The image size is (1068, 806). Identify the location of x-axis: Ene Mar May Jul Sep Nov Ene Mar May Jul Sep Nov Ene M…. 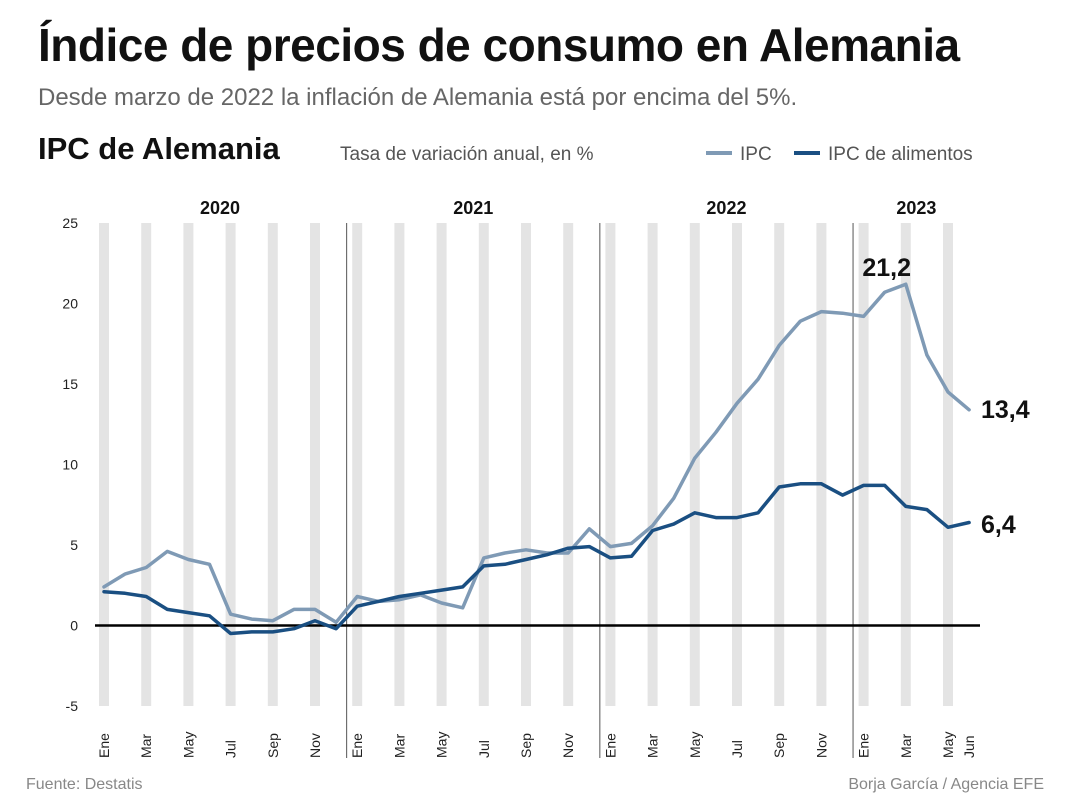
(536, 745).